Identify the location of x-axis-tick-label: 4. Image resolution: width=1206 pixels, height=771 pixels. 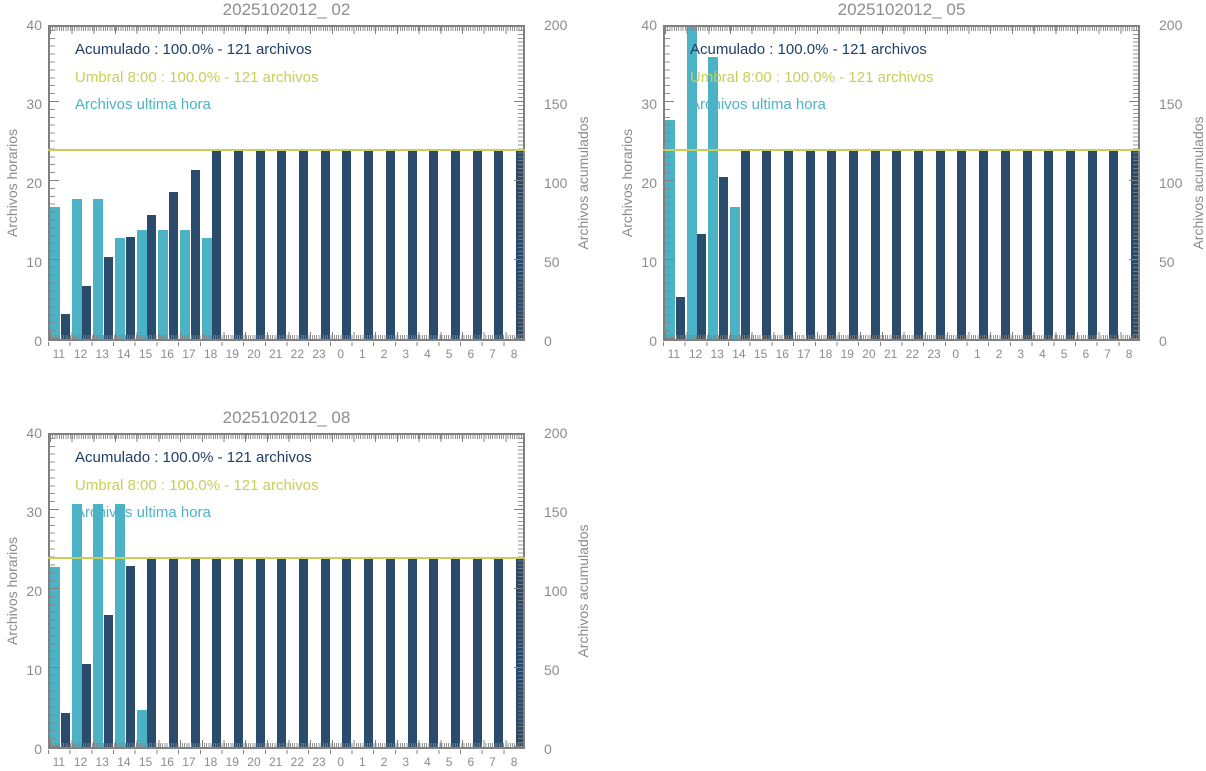
(1042, 354).